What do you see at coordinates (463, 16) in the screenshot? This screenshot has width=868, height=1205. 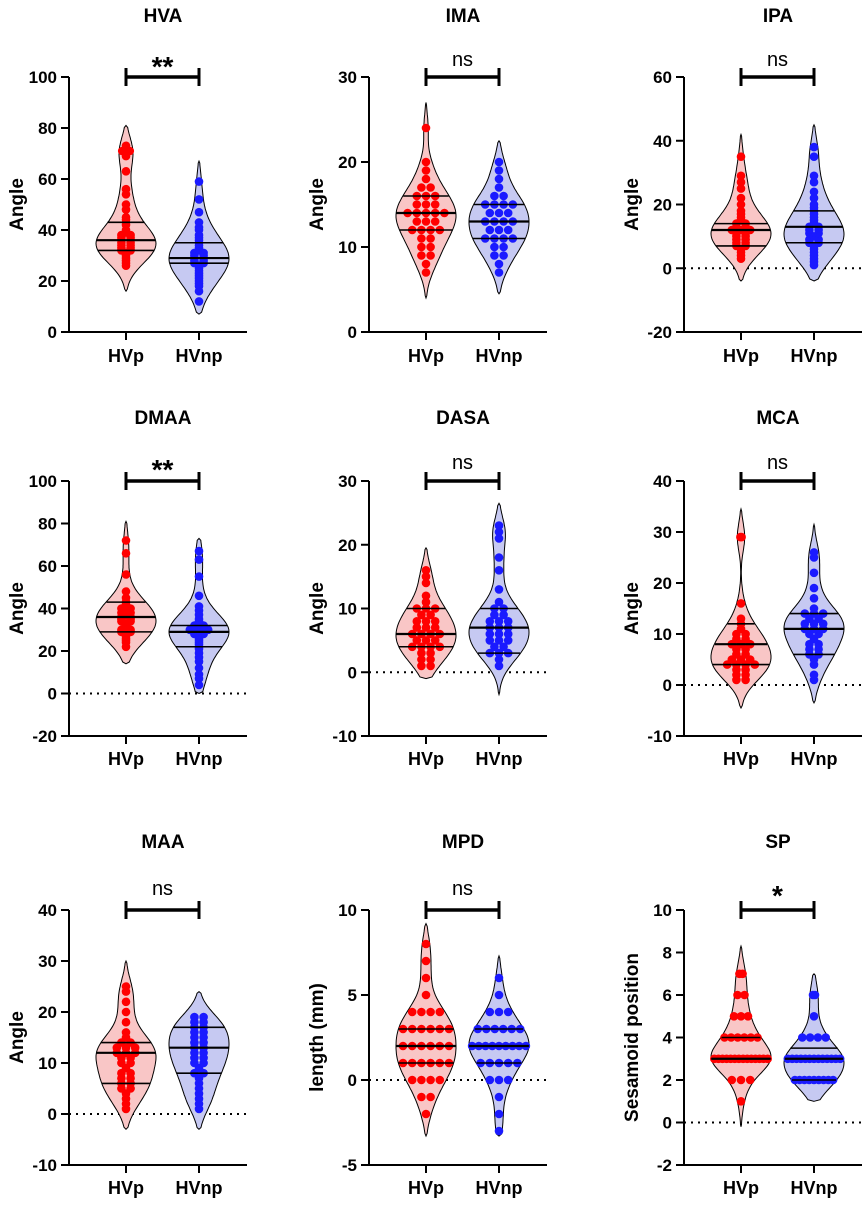 I see `chart-title: IMA` at bounding box center [463, 16].